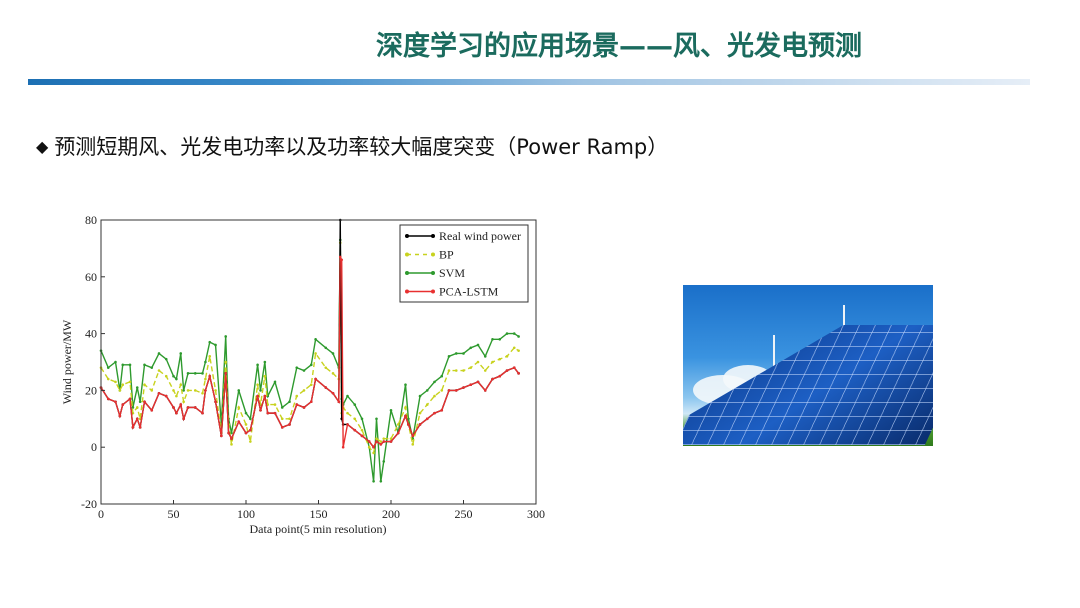 This screenshot has height=608, width=1080. I want to click on legend: Real wind power BP SVM PCA-LSTM, so click(464, 263).